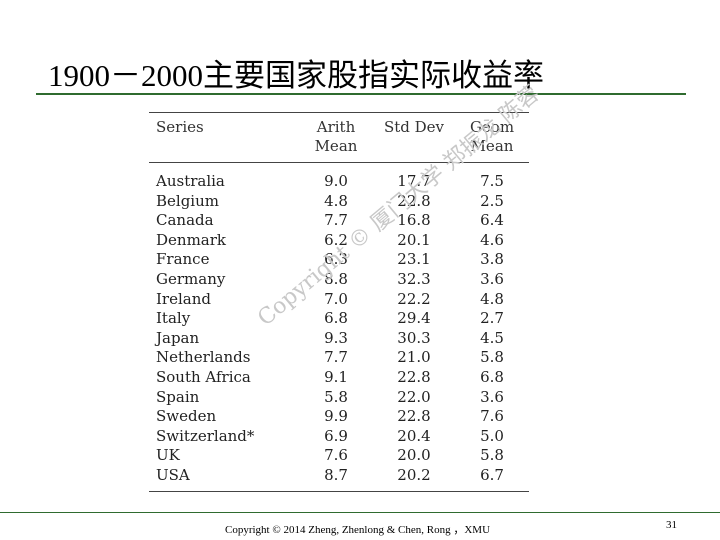 Image resolution: width=720 pixels, height=540 pixels. I want to click on cell-arith-mean: 4.8, so click(336, 200).